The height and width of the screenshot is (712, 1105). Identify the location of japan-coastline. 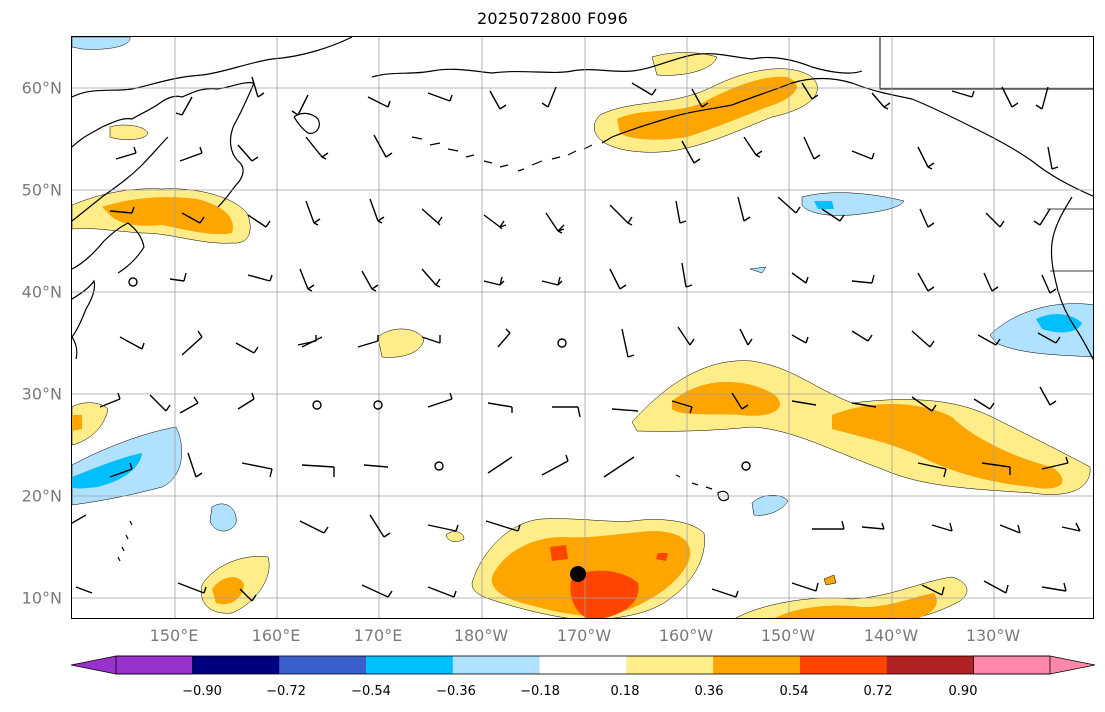
(84, 308).